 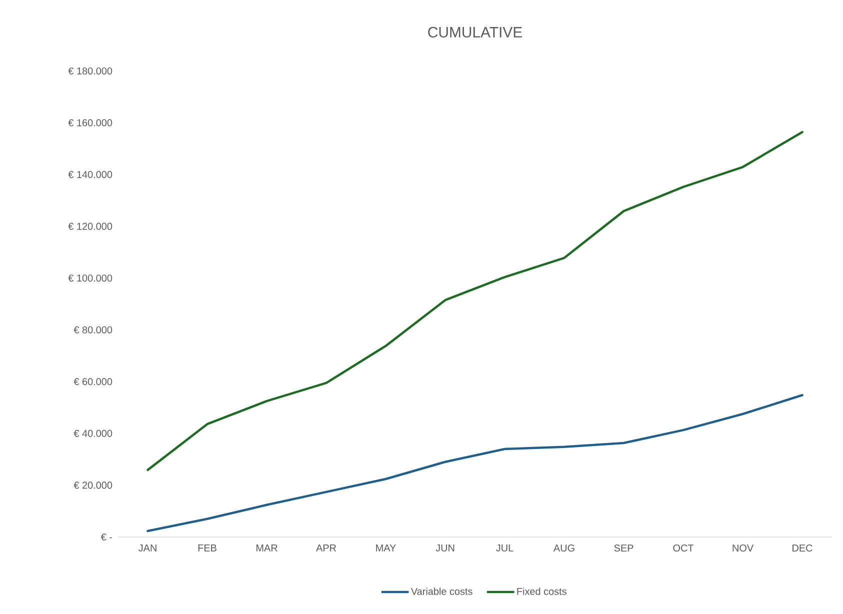 I want to click on x-tick-label: JAN, so click(x=147, y=548).